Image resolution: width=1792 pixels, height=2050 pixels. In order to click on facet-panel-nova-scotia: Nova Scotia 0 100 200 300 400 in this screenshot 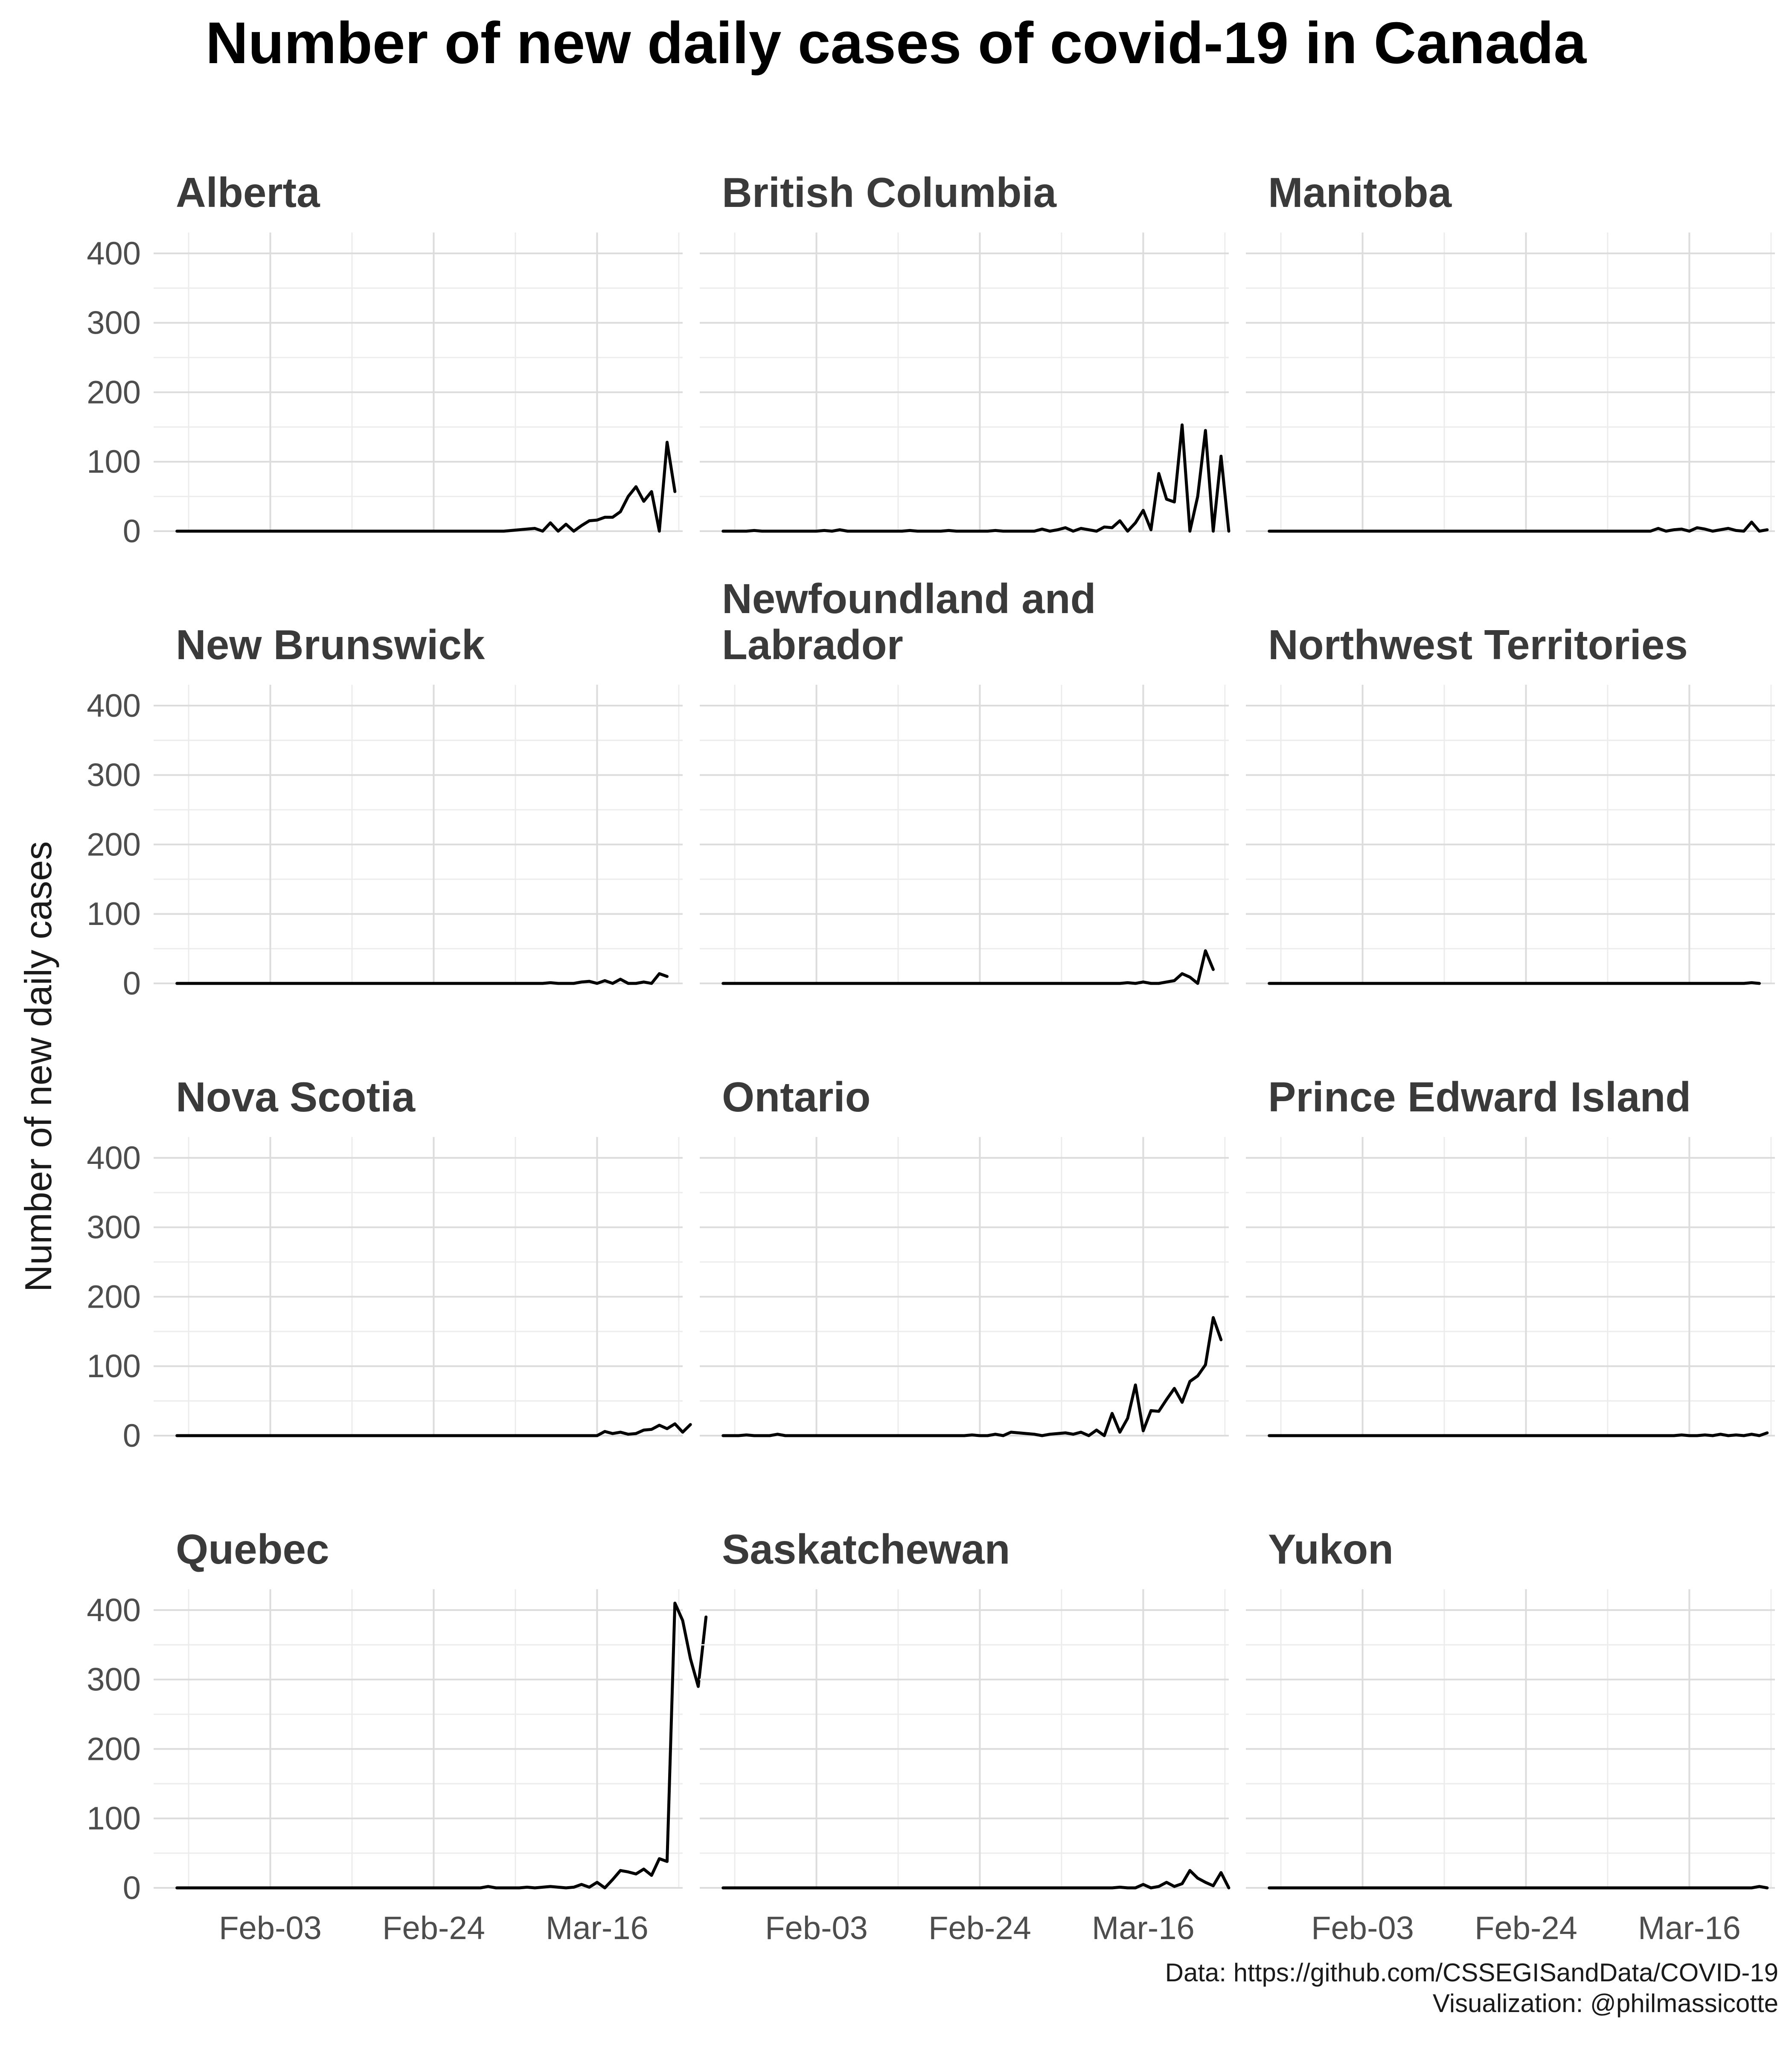, I will do `click(389, 1263)`.